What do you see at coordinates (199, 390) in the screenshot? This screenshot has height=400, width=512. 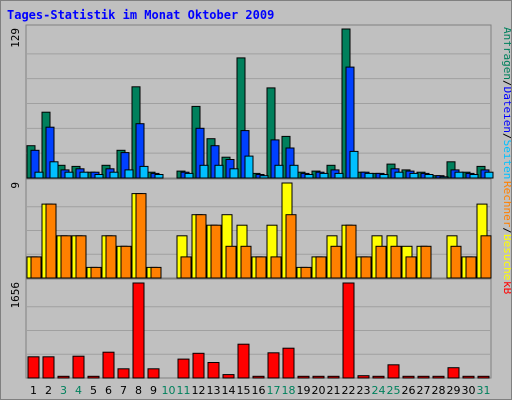 I see `x-tick-label: 12` at bounding box center [199, 390].